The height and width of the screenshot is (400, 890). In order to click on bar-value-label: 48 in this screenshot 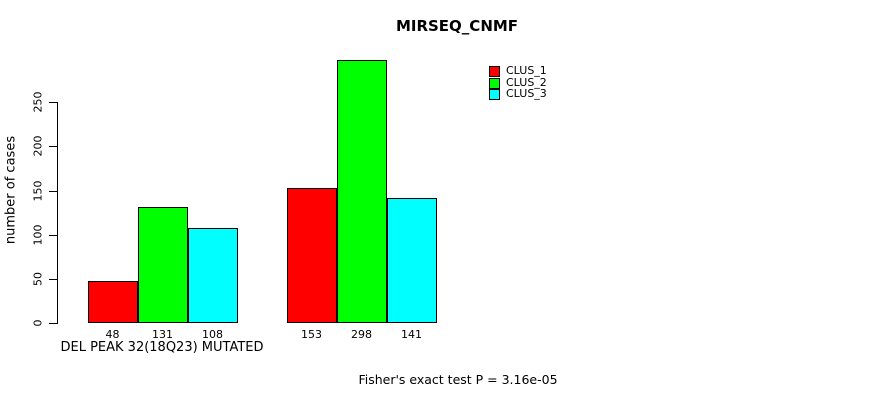, I will do `click(112, 334)`.